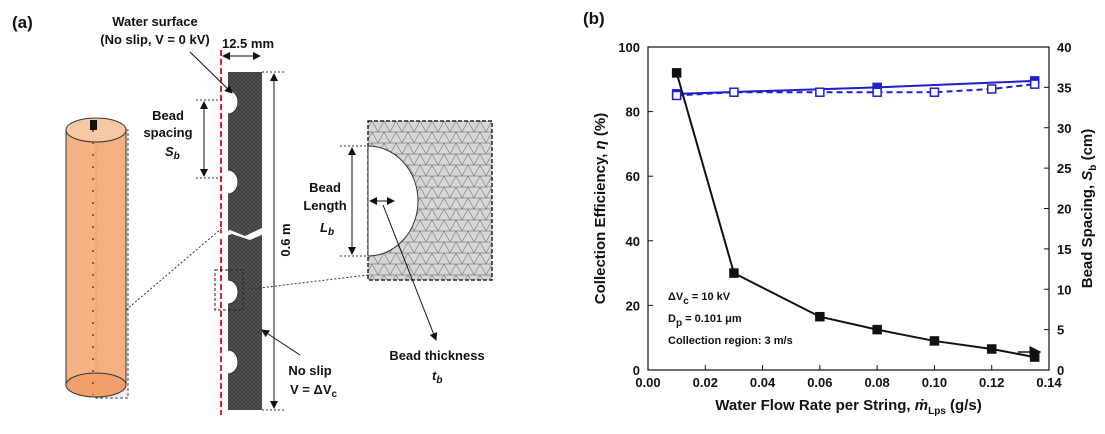 This screenshot has height=434, width=1105. Describe the element at coordinates (876, 382) in the screenshot. I see `x-tick-label: 0.08` at that location.